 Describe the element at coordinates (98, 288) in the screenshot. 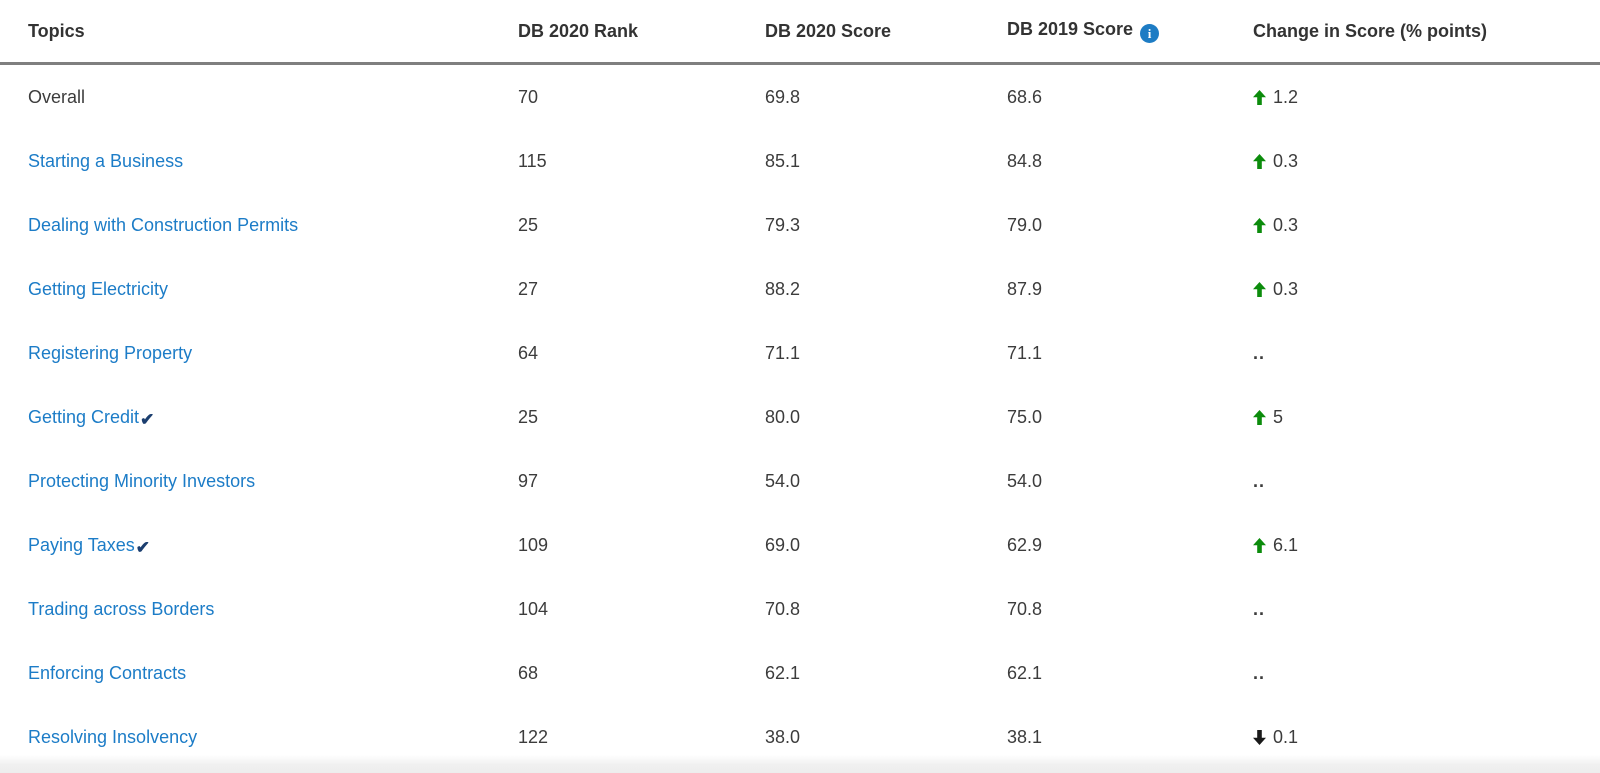

I see `topic-link-getting-electricity: Getting Electricity` at that location.